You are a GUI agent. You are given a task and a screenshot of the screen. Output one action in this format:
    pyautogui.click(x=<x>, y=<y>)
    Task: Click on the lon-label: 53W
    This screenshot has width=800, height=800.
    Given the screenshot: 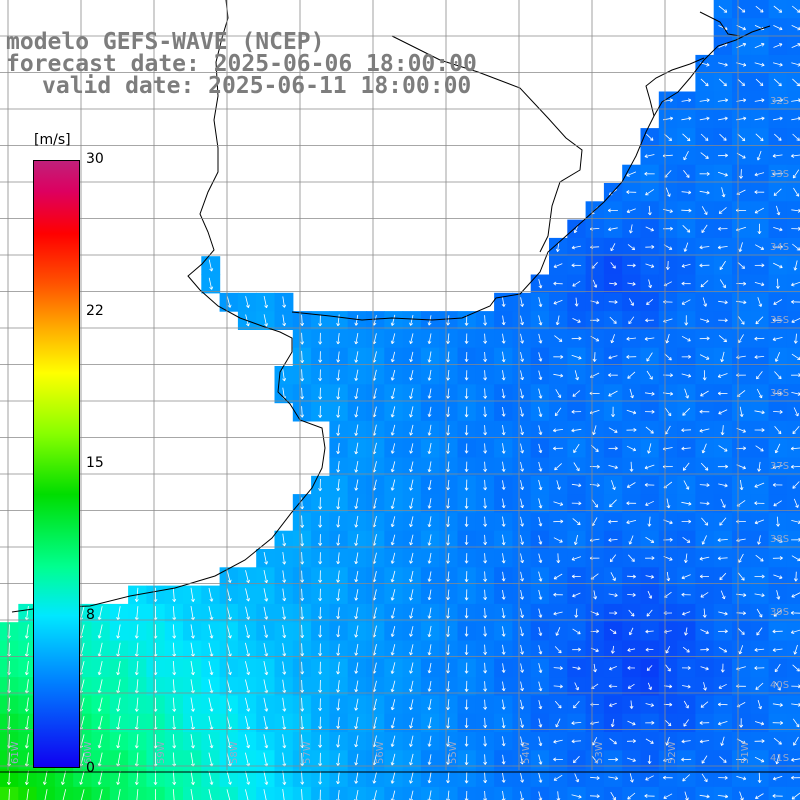 What is the action you would take?
    pyautogui.click(x=599, y=752)
    